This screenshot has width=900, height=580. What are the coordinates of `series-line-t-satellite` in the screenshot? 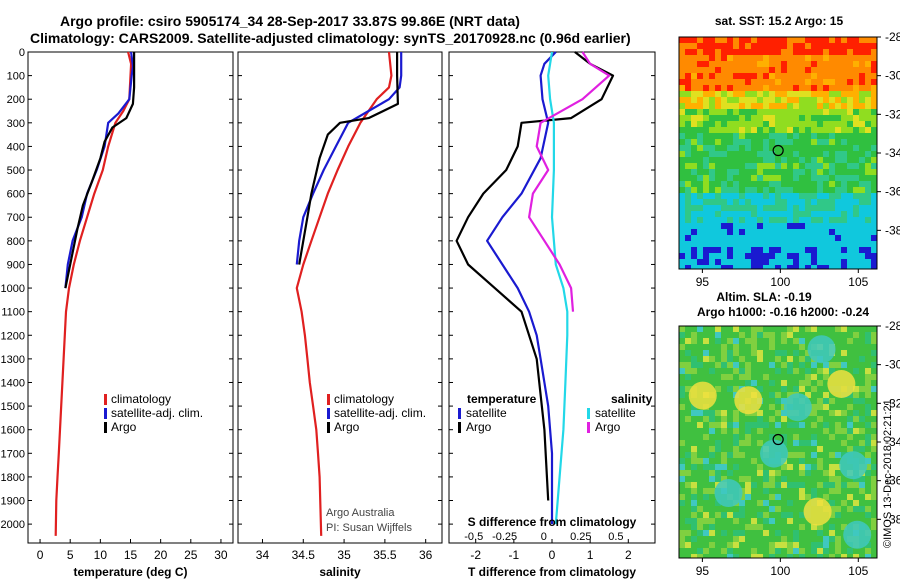 It's located at (521, 288).